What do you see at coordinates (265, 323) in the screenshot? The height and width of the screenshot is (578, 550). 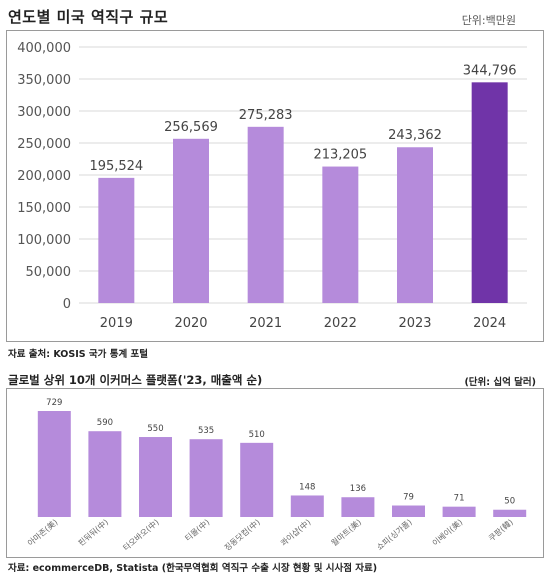 I see `x-tick-label: 2021` at bounding box center [265, 323].